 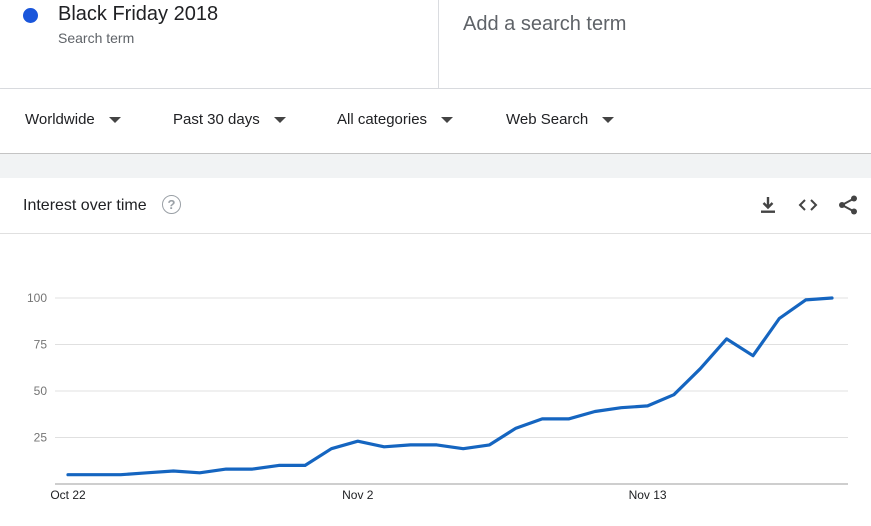 What do you see at coordinates (219, 44) in the screenshot?
I see `search-term-card: Black Friday 2018 Search term` at bounding box center [219, 44].